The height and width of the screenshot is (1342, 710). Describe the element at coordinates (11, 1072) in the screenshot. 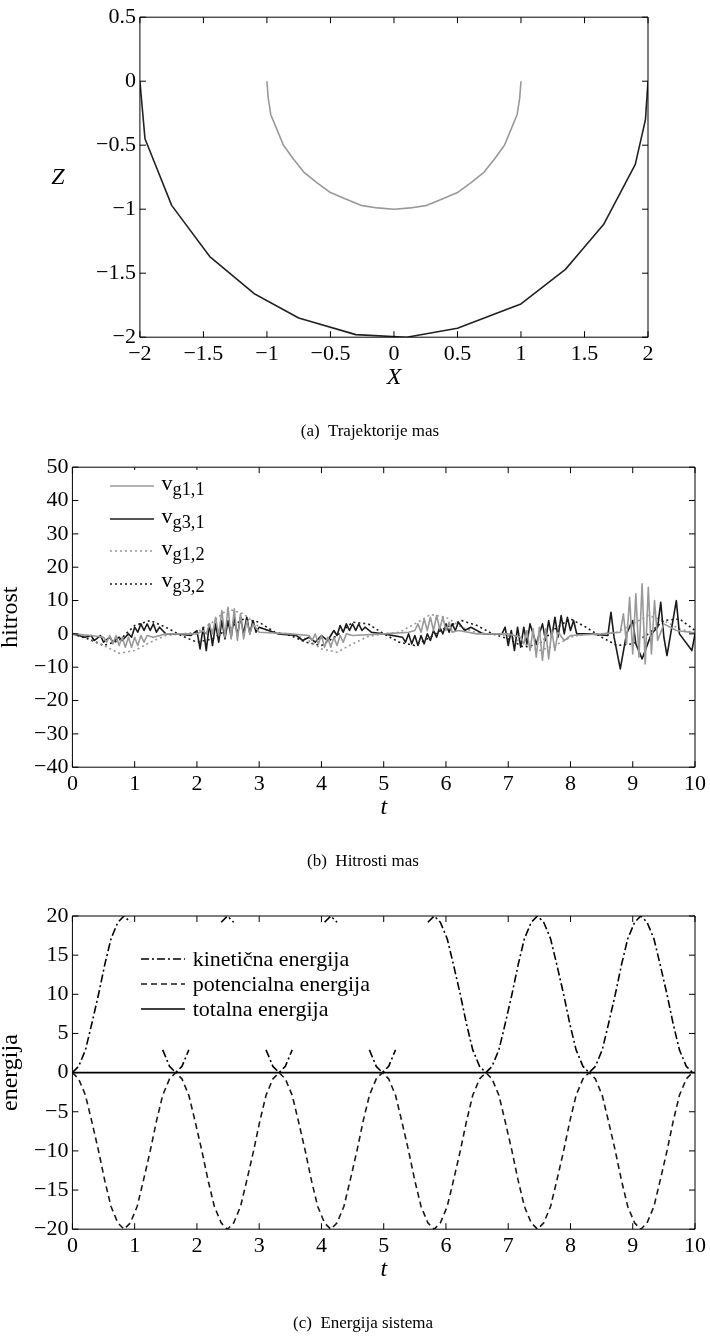

I see `y-axis-title: energija` at that location.